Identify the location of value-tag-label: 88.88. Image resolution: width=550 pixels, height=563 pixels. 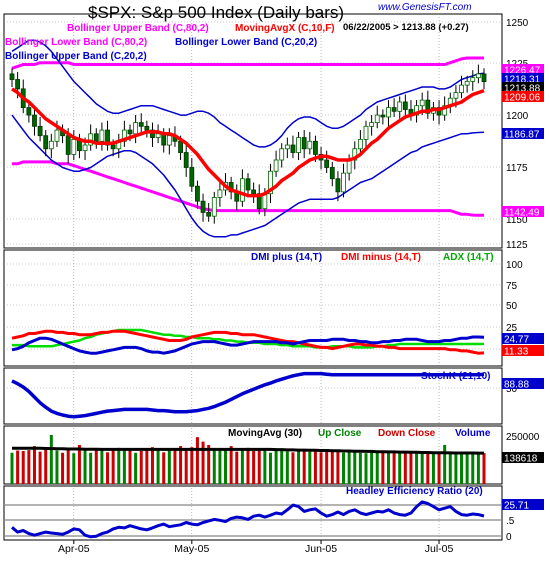
(516, 385).